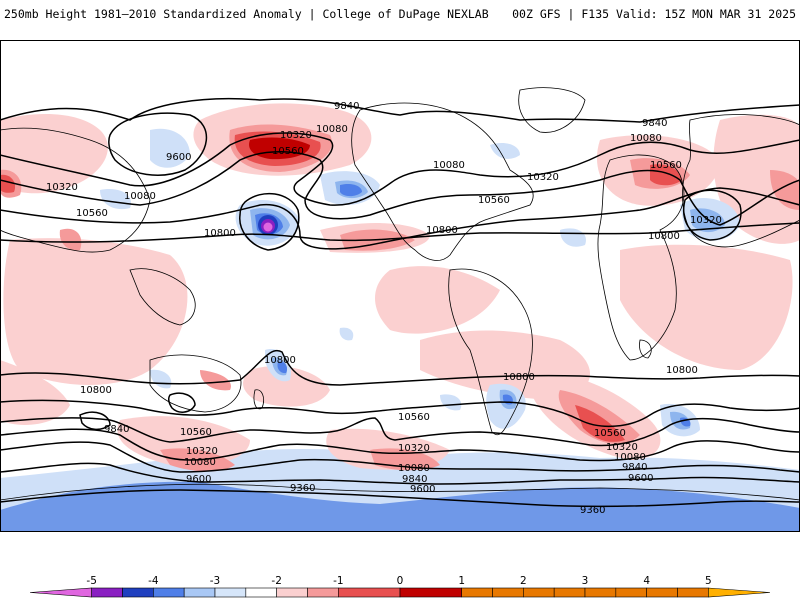 This screenshot has height=604, width=800. Describe the element at coordinates (276, 581) in the screenshot. I see `colorbar-tick-label: -2` at that location.